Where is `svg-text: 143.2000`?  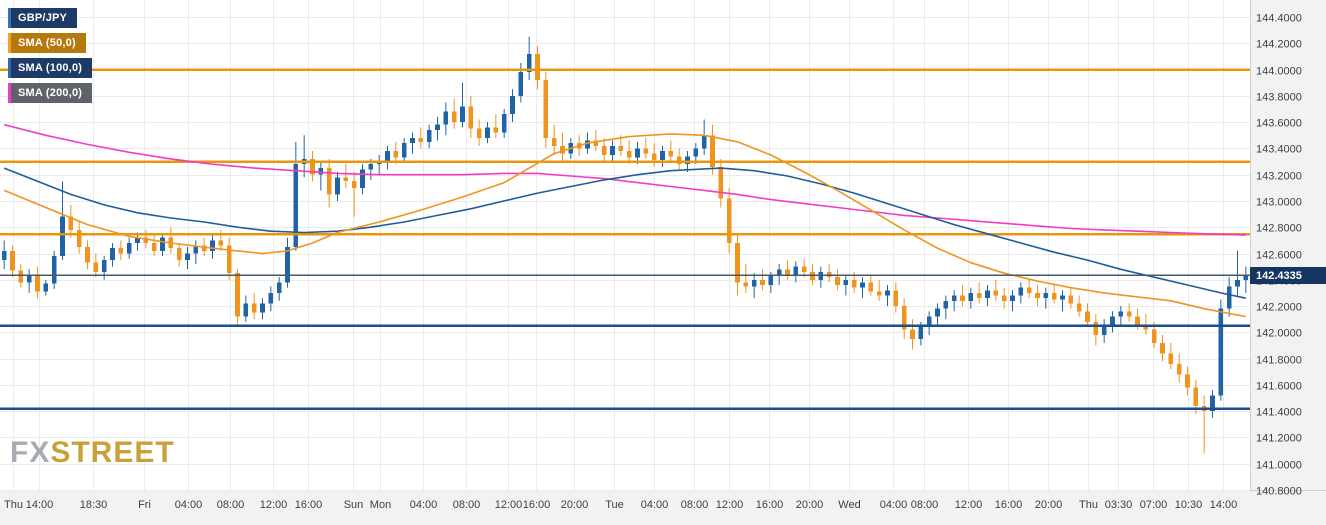 svg-text: 143.2000 is located at coordinates (1279, 177).